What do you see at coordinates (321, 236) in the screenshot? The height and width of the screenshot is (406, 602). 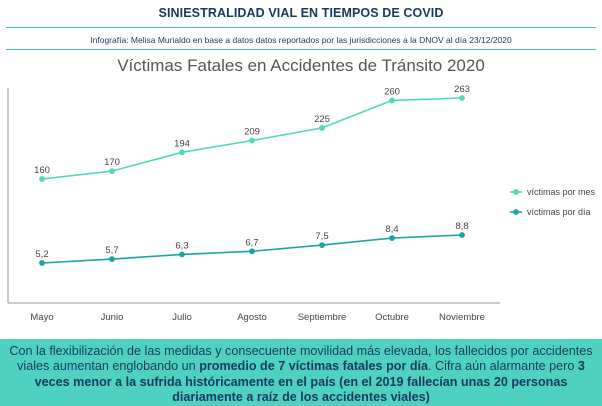 I see `data-label: 7,5` at bounding box center [321, 236].